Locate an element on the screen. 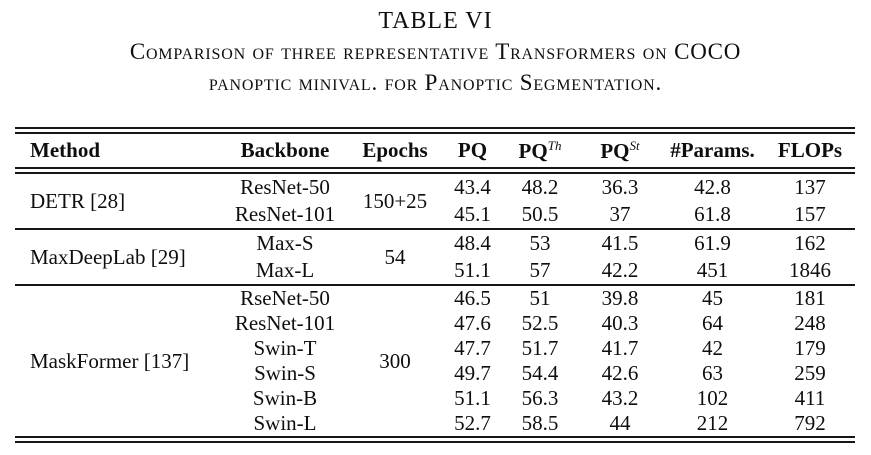  params-cell: 451 is located at coordinates (712, 270).